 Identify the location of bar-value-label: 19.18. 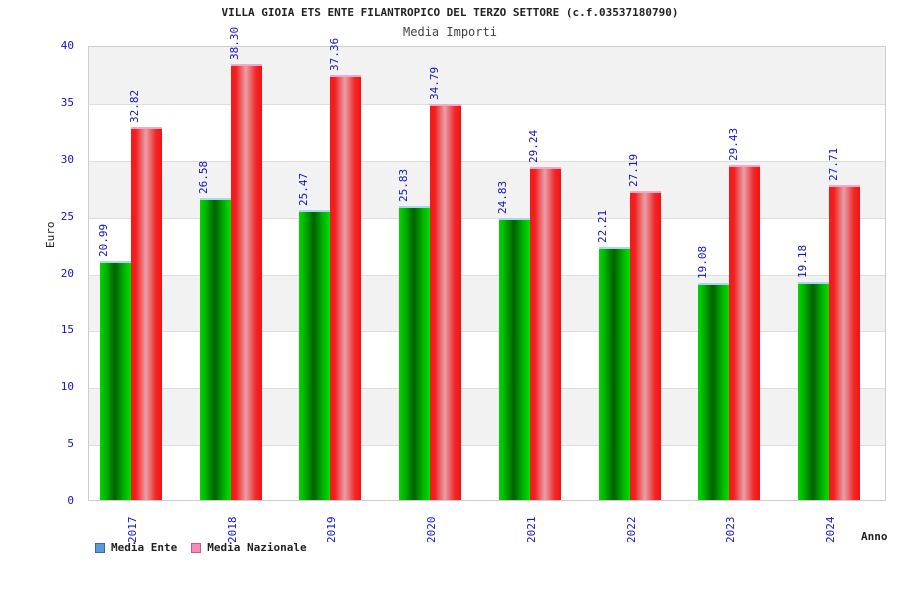
(802, 261).